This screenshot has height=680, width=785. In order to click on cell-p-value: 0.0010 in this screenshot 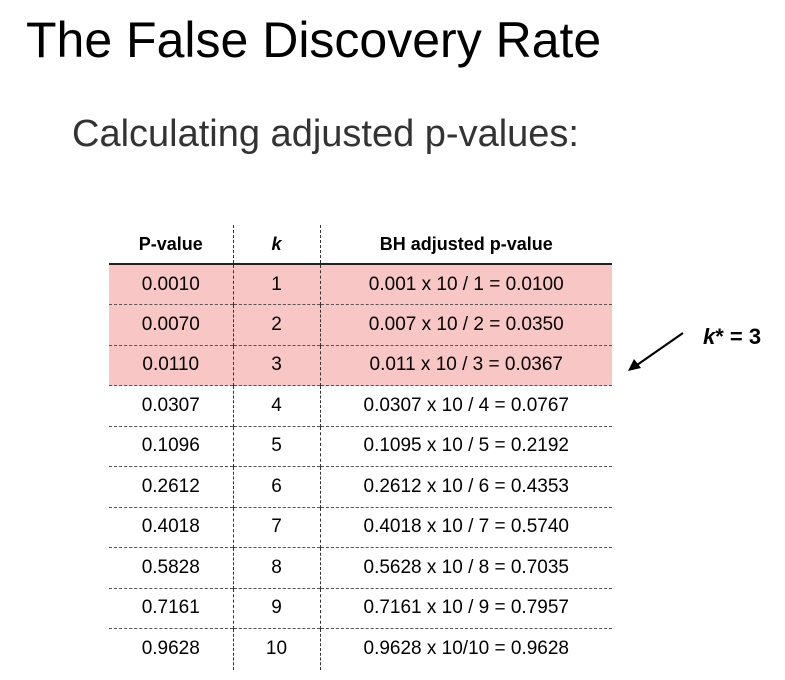, I will do `click(171, 284)`.